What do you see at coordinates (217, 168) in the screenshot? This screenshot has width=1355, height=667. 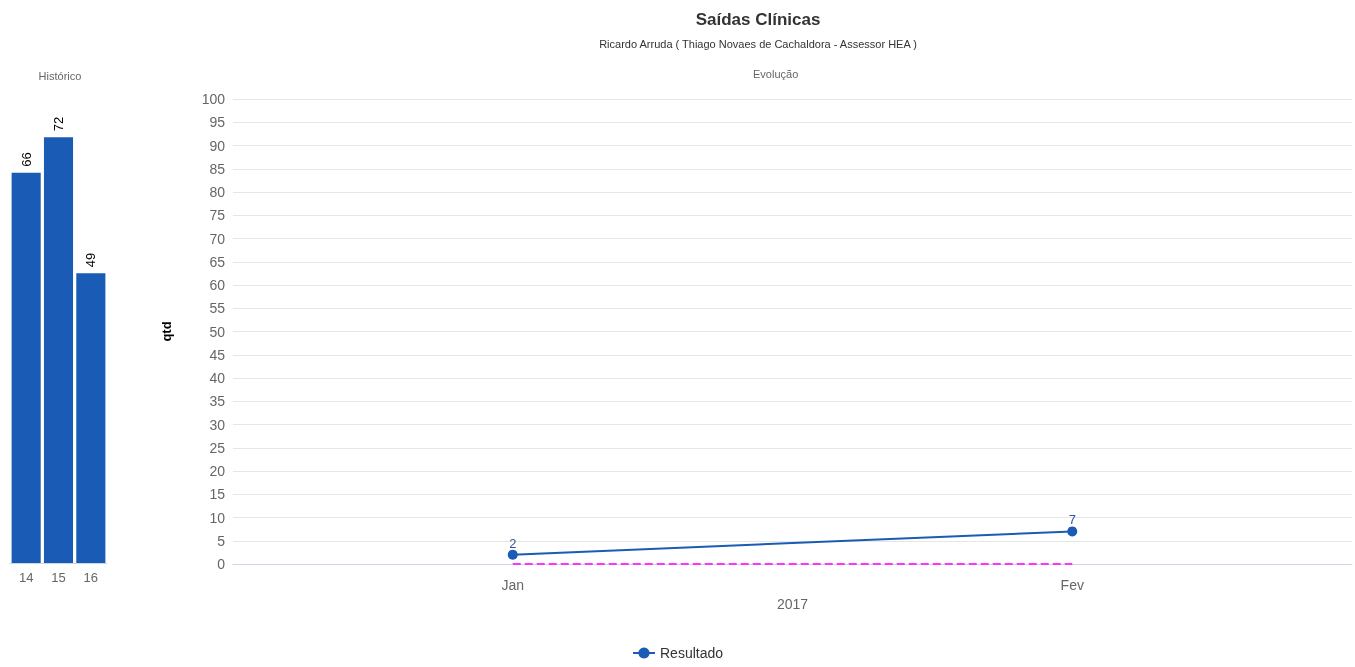 I see `y-tick-label: 85` at bounding box center [217, 168].